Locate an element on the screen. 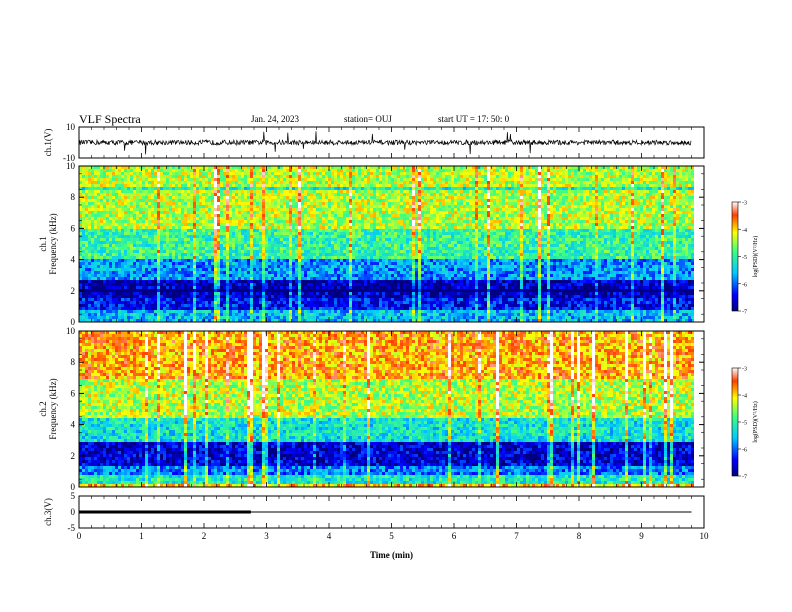 The height and width of the screenshot is (612, 792). ch2-spectrogram-ylabel: ch.2 Frequency (kHz) is located at coordinates (48, 408).